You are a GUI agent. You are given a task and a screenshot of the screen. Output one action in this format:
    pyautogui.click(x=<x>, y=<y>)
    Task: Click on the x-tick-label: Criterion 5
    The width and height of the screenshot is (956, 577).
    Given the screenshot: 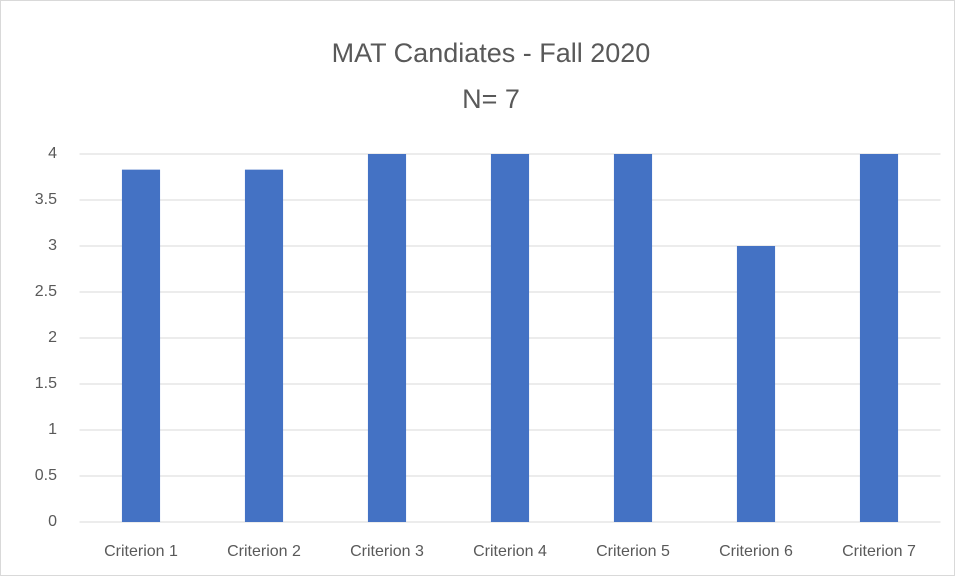 What is the action you would take?
    pyautogui.click(x=633, y=551)
    